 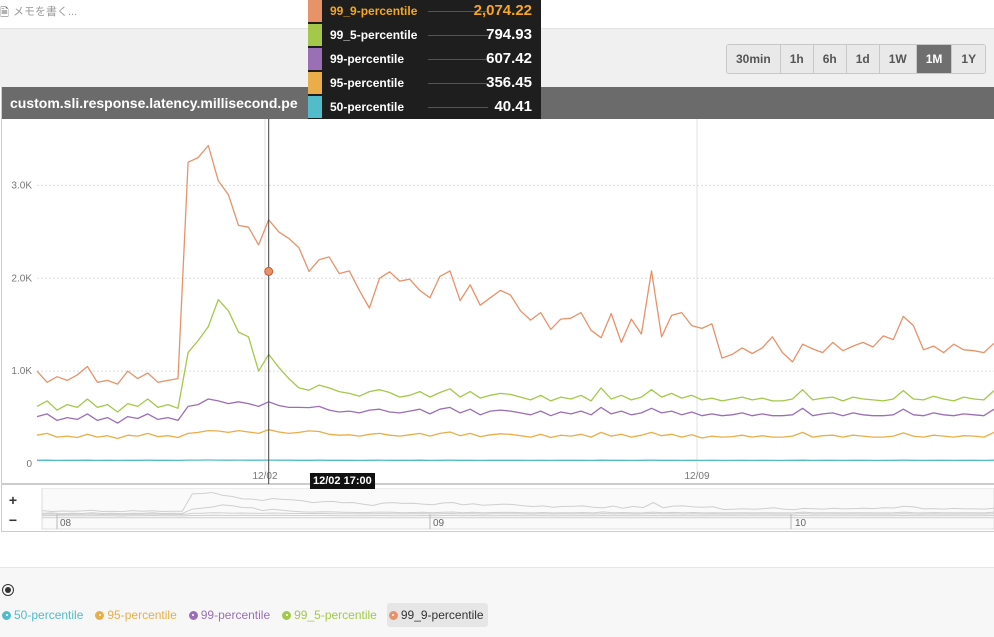 What do you see at coordinates (503, 10) in the screenshot?
I see `tooltip-series-value: 2,074.22` at bounding box center [503, 10].